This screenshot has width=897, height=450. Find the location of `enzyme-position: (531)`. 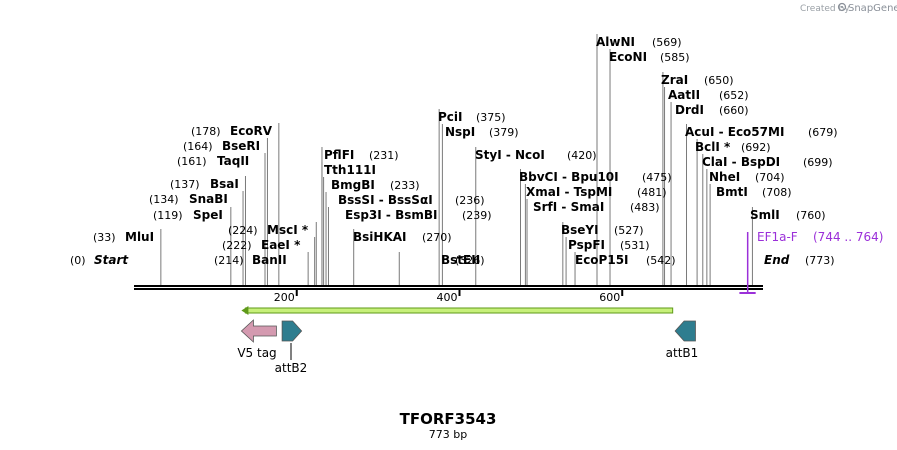

enzyme-position: (531) is located at coordinates (635, 245).